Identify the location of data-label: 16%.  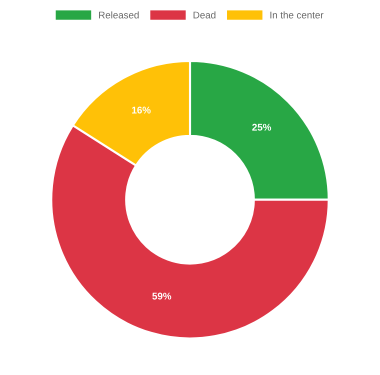
(141, 110).